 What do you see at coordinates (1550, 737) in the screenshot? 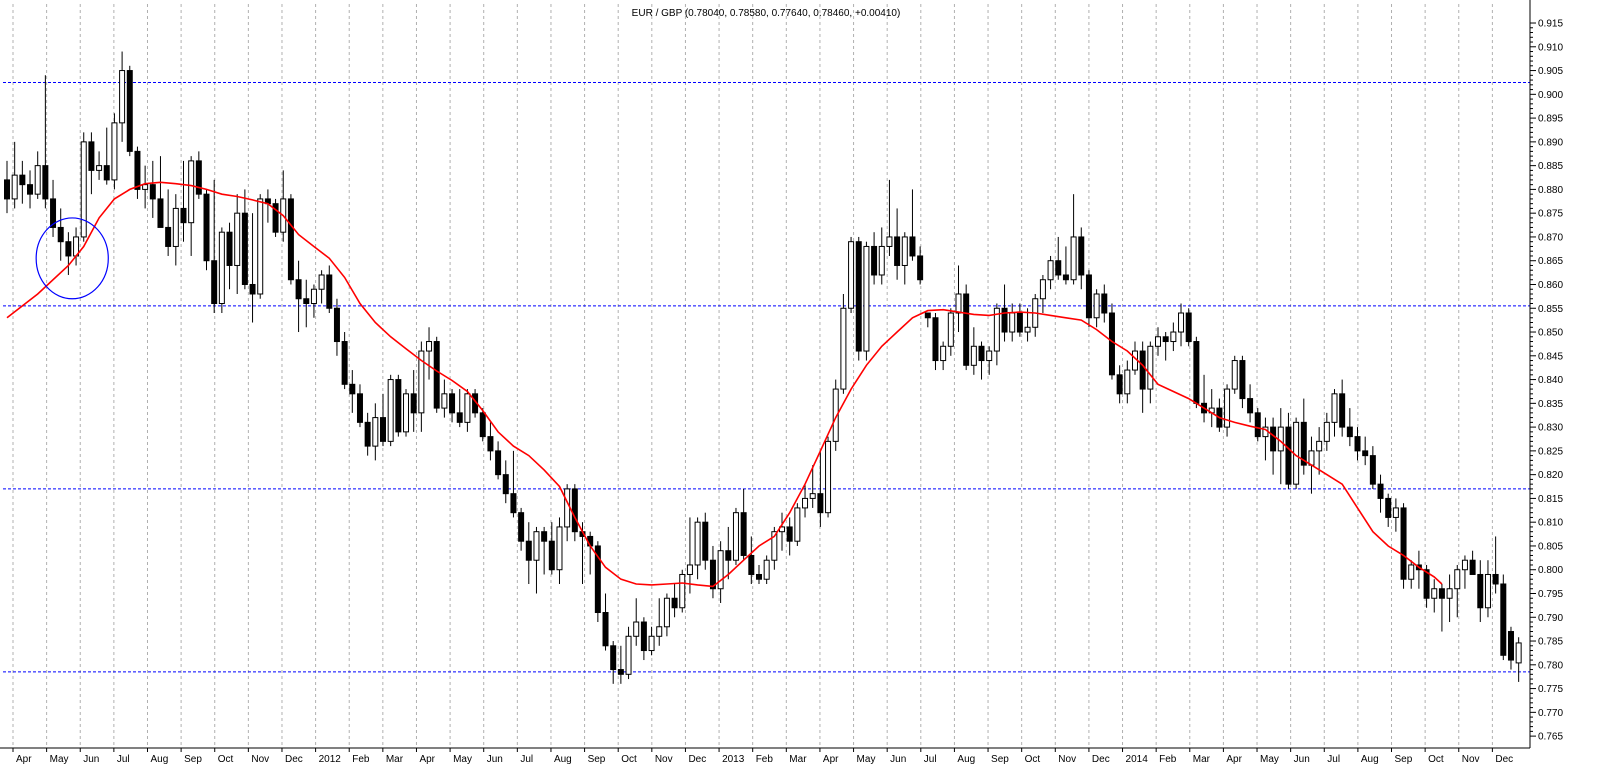
I see `y-tick-label: 0.765` at bounding box center [1550, 737].